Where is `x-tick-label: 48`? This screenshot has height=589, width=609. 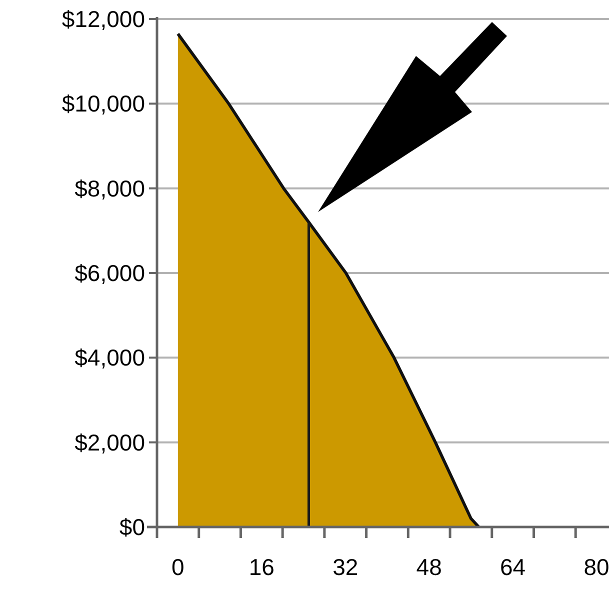
x-tick-label: 48 is located at coordinates (429, 567).